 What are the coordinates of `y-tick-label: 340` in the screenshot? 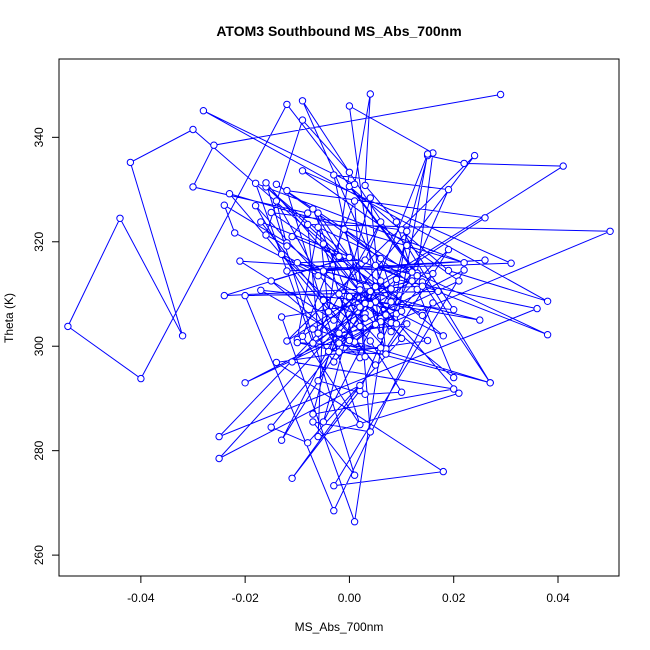 It's located at (39, 137).